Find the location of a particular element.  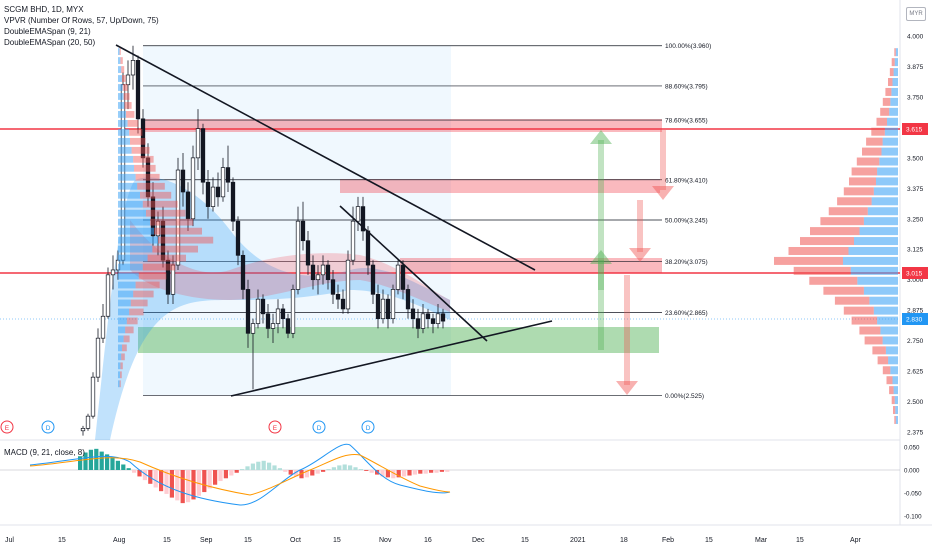

macd-axis-tick: 0.000 is located at coordinates (912, 471).